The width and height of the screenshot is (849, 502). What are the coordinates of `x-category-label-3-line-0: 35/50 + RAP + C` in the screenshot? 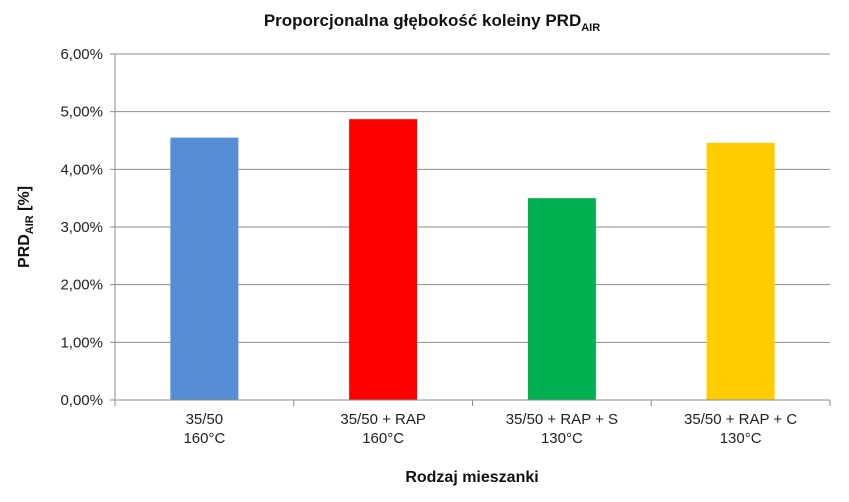 It's located at (740, 419).